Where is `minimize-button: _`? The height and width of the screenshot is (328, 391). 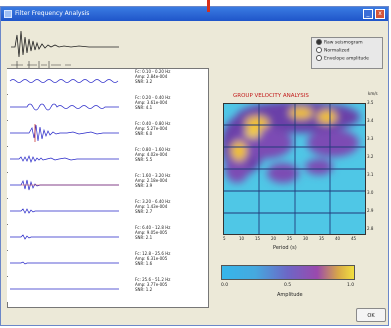
minimize-button: _ is located at coordinates (368, 14).